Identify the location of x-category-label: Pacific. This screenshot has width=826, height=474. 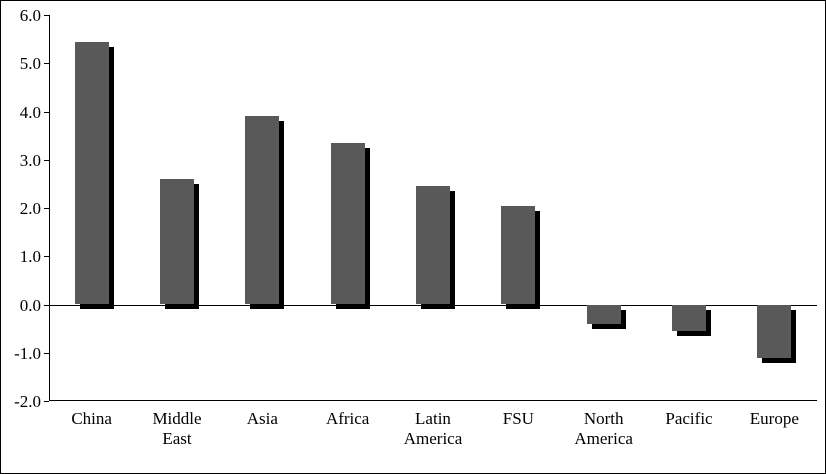
(689, 418).